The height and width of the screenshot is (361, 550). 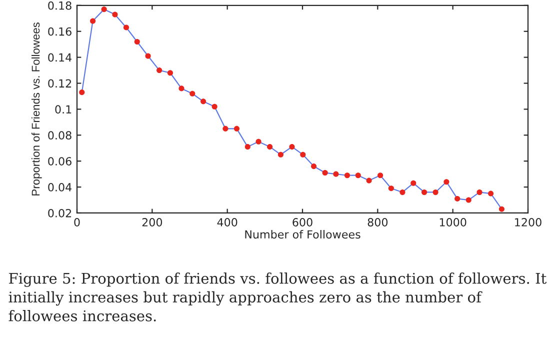 I want to click on y-tick-label: 0.04, so click(x=60, y=187).